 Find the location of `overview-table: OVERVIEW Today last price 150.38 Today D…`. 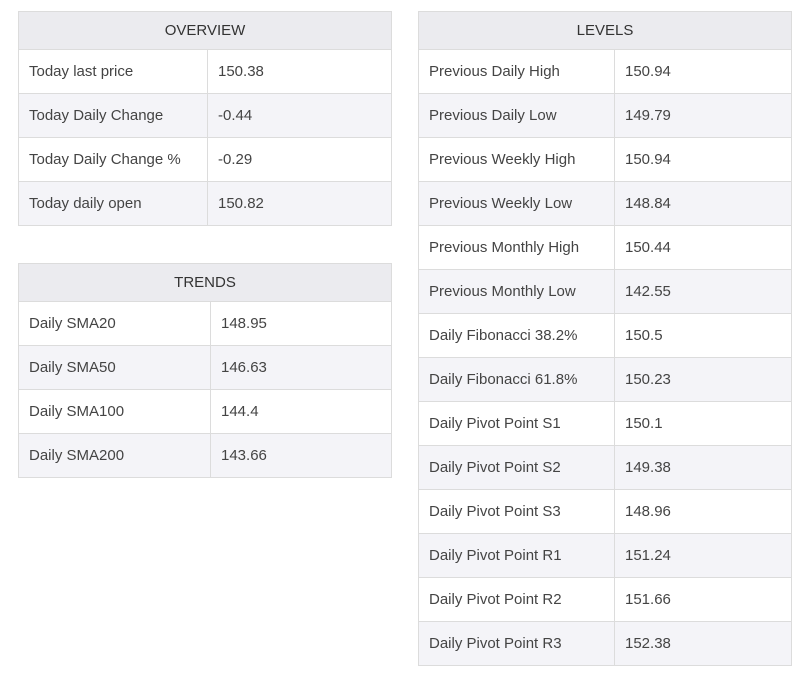

overview-table: OVERVIEW Today last price 150.38 Today D… is located at coordinates (205, 118).